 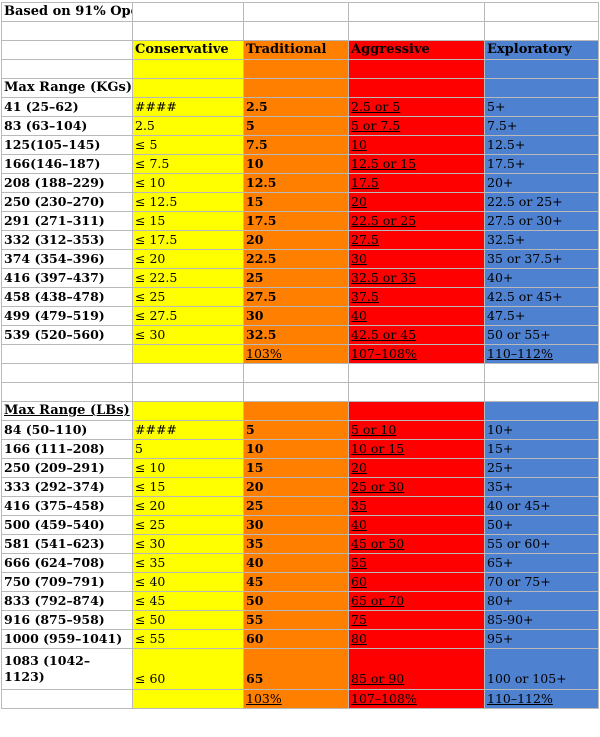 I want to click on exploratory-cell: 35 or 37.5+, so click(x=541, y=259).